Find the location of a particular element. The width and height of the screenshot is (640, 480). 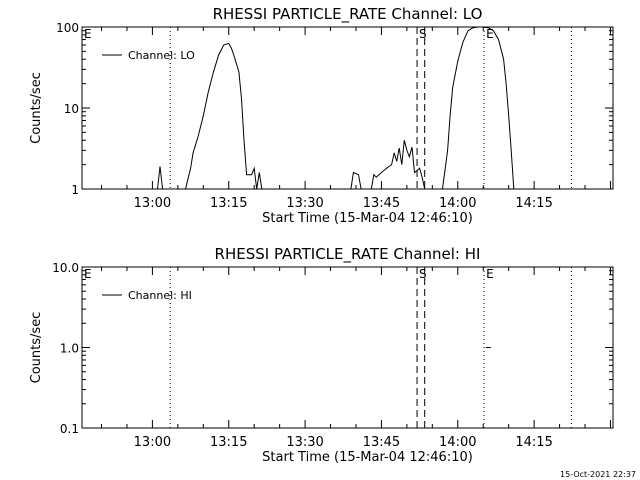

panel1-ytick-label: 10 is located at coordinates (71, 109).